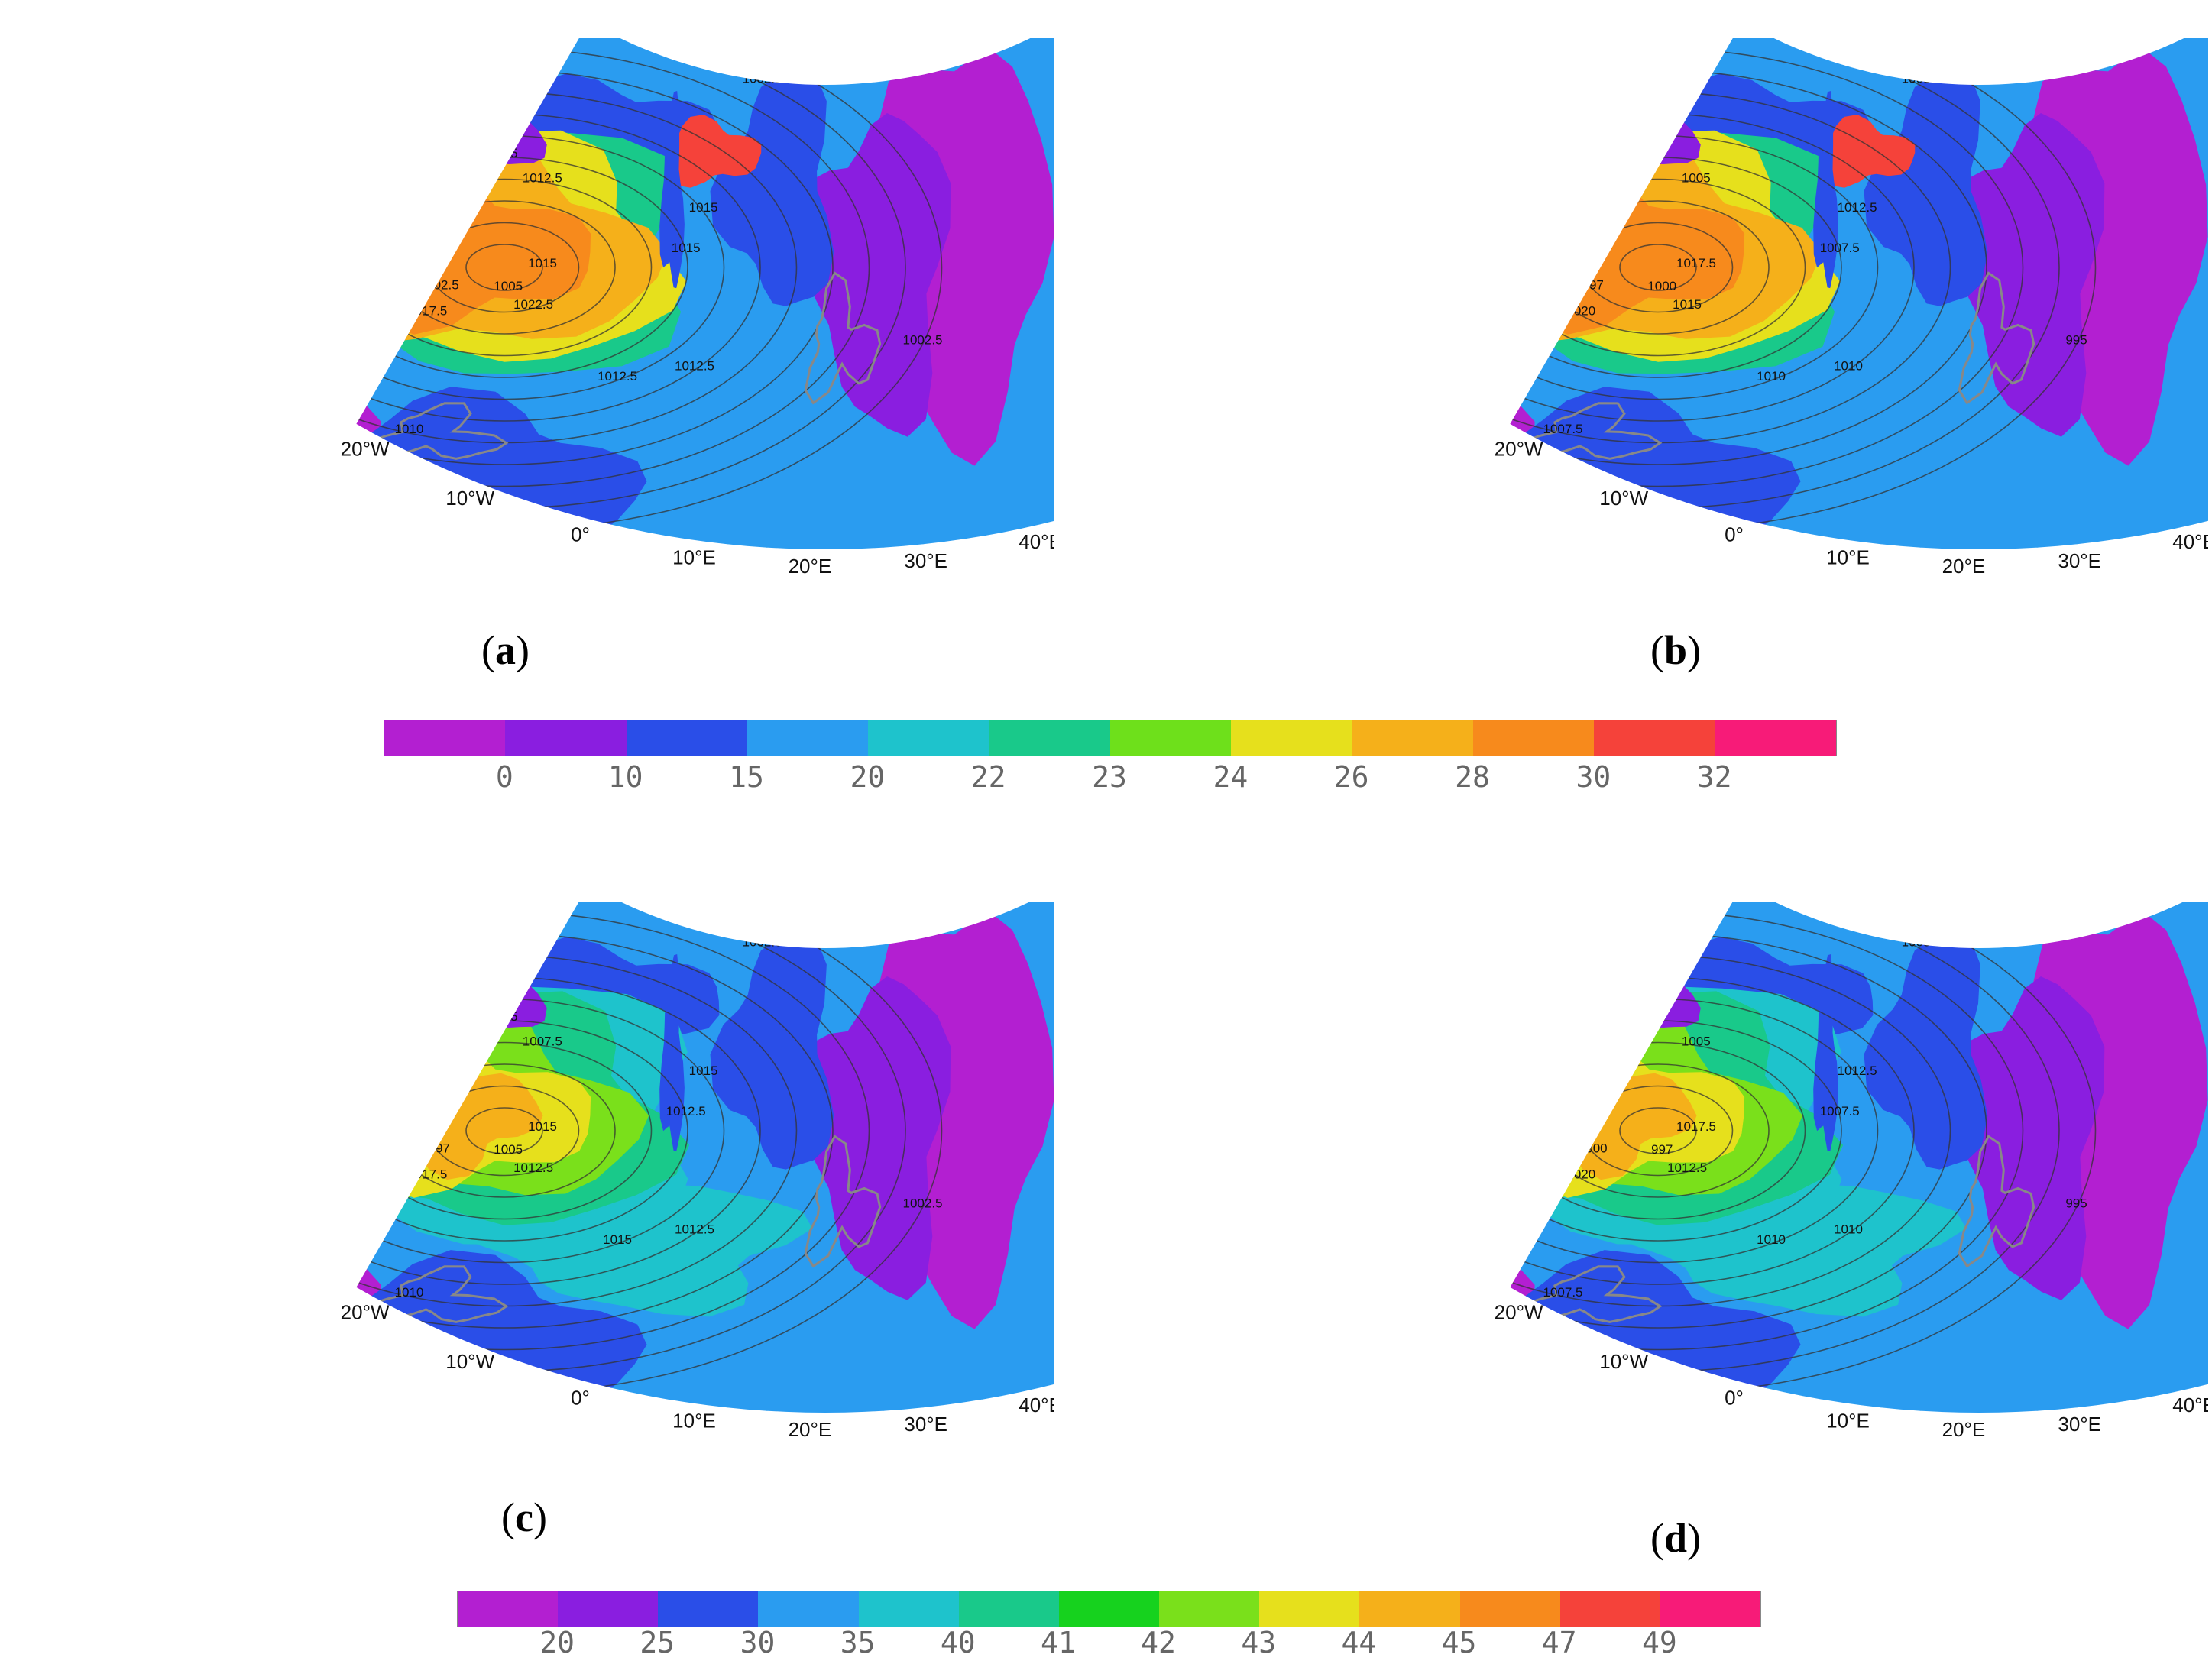 This screenshot has height=1664, width=2212. Describe the element at coordinates (524, 1517) in the screenshot. I see `caption-c: (c)` at that location.